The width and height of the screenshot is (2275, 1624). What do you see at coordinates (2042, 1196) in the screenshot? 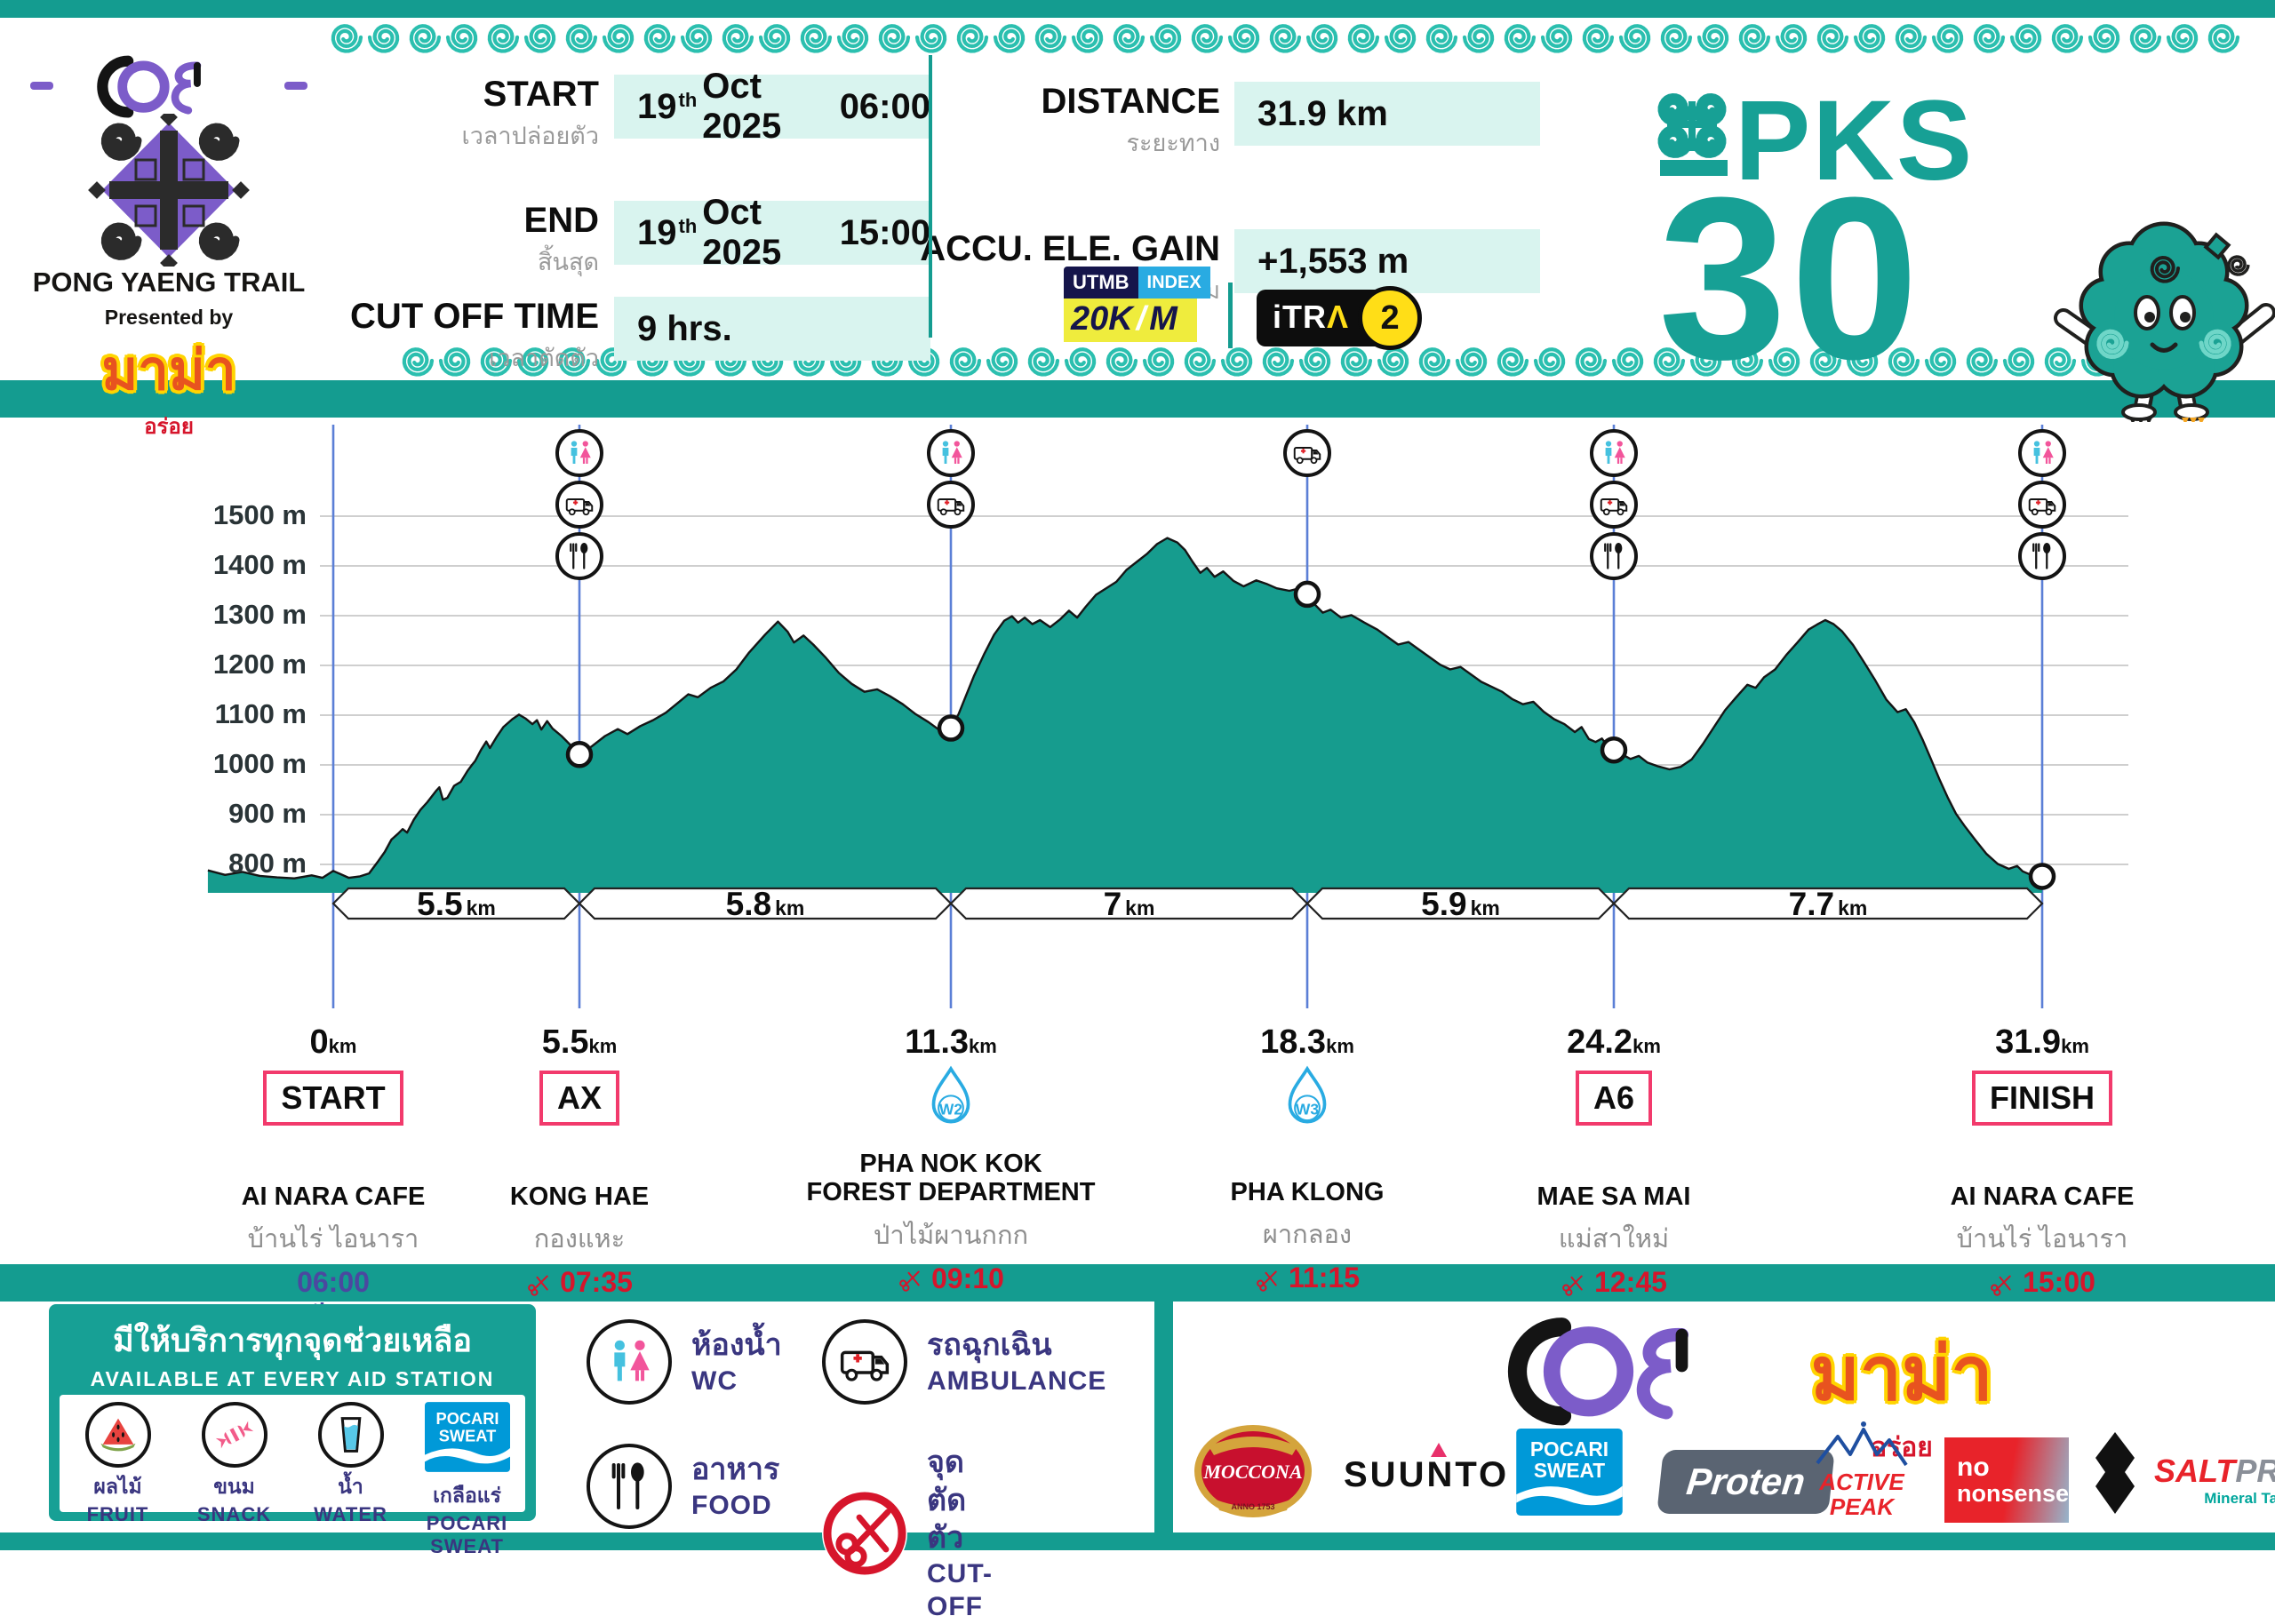
I see `station-name-en: AI NARA CAFE` at bounding box center [2042, 1196].